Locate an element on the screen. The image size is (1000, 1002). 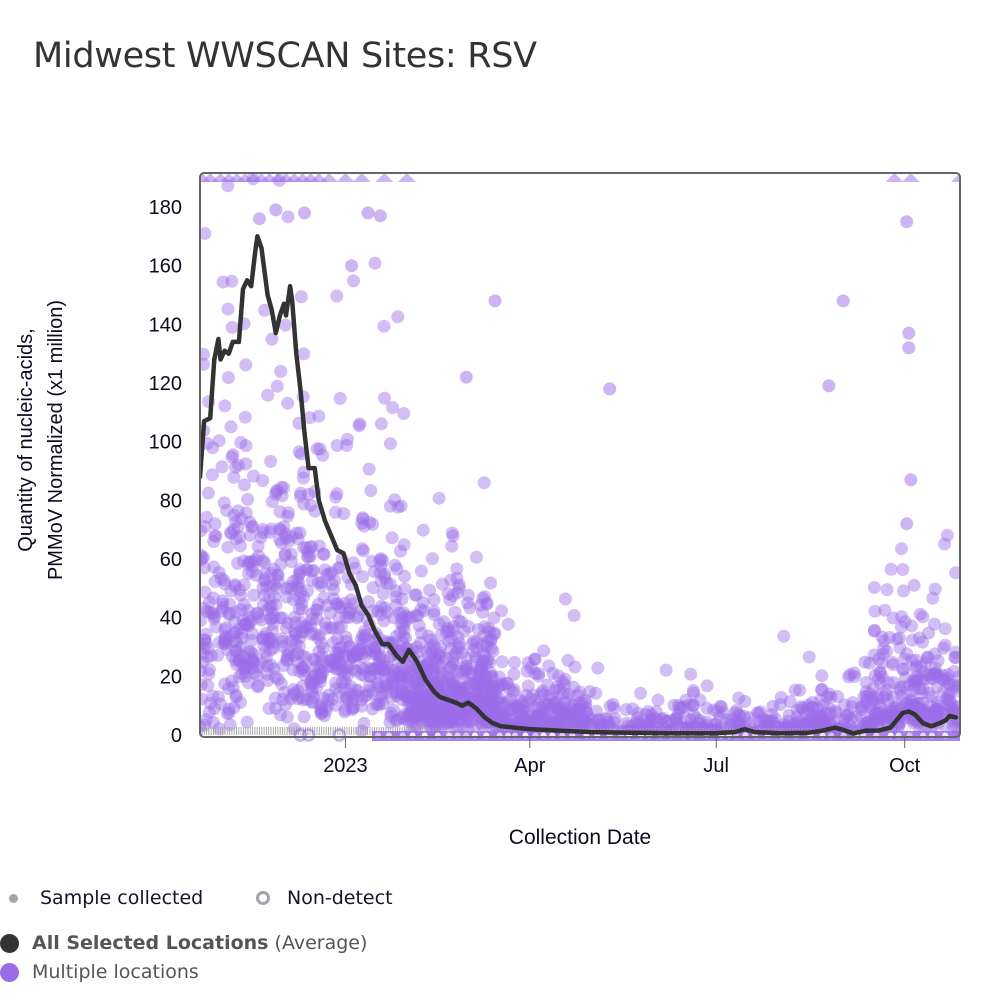
legend-item-sample-collected: Sample collected is located at coordinates (106, 898).